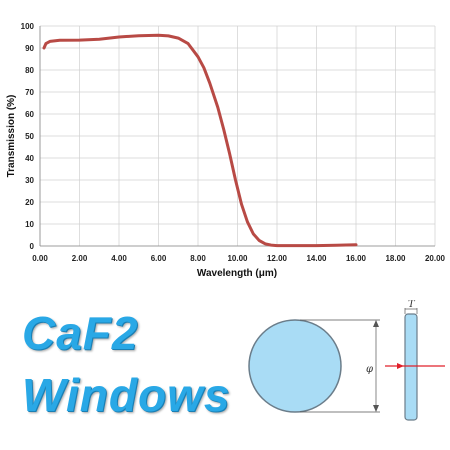 The width and height of the screenshot is (450, 450). Describe the element at coordinates (29, 224) in the screenshot. I see `y-tick-label: 10` at that location.